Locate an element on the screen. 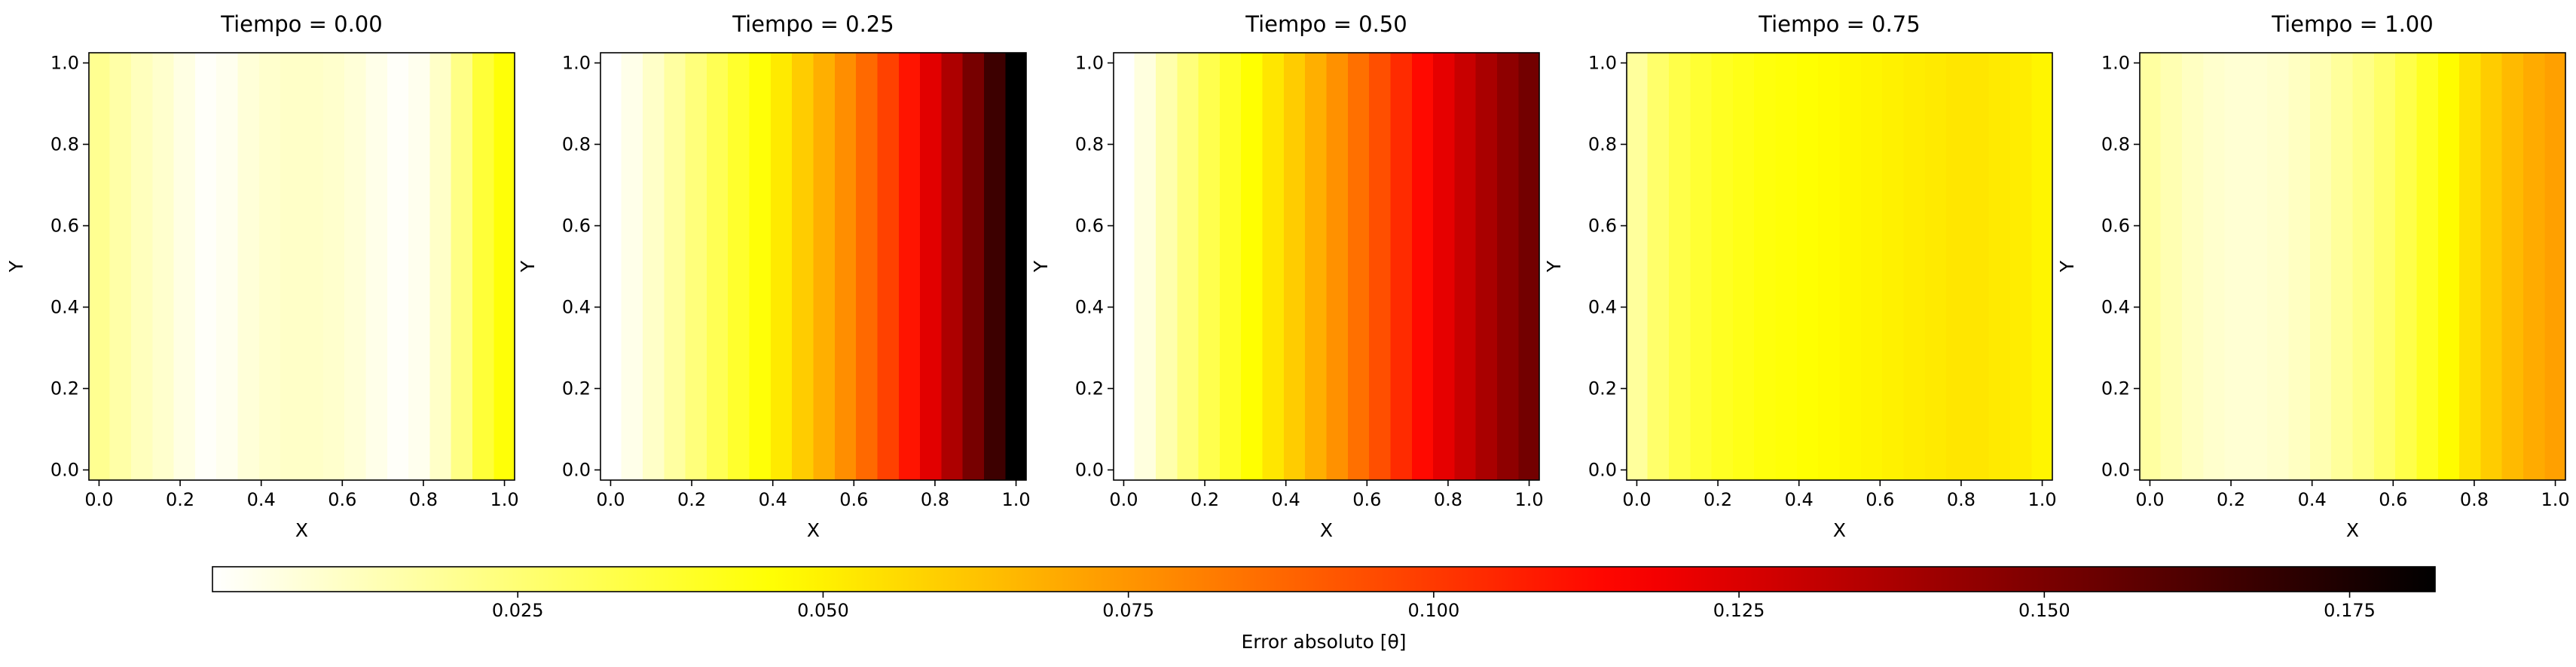  panel-title: Tiempo = 0.50 is located at coordinates (1326, 24).